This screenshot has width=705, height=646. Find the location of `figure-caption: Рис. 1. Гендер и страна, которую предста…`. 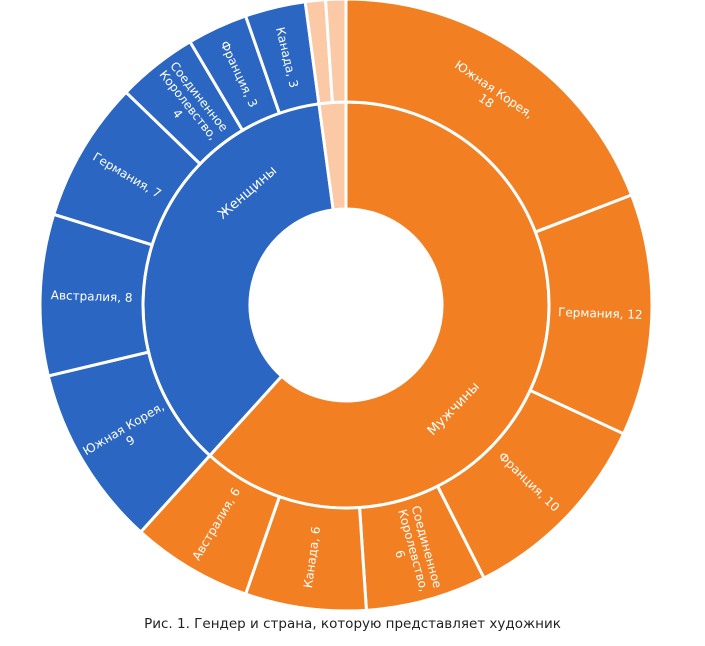

figure-caption: Рис. 1. Гендер и страна, которую предста… is located at coordinates (352, 624).